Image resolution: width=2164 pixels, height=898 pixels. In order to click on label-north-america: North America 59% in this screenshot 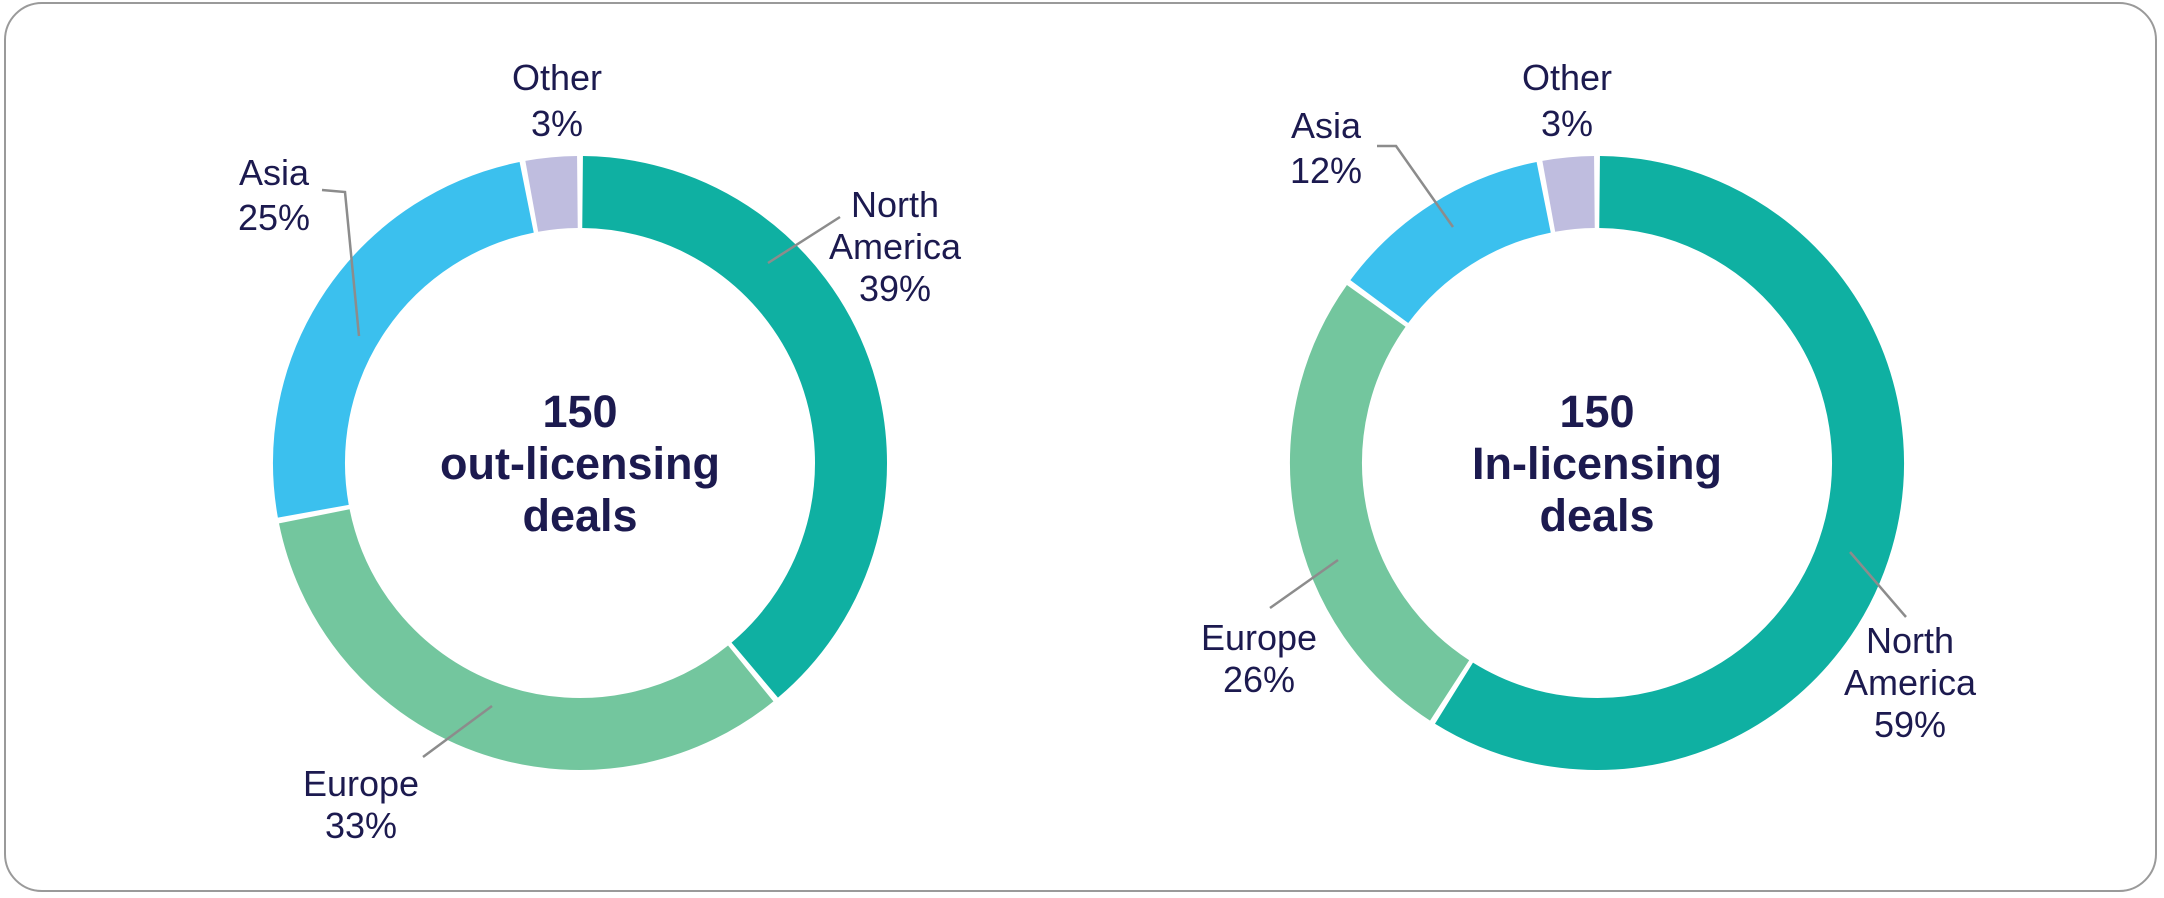, I will do `click(1910, 682)`.